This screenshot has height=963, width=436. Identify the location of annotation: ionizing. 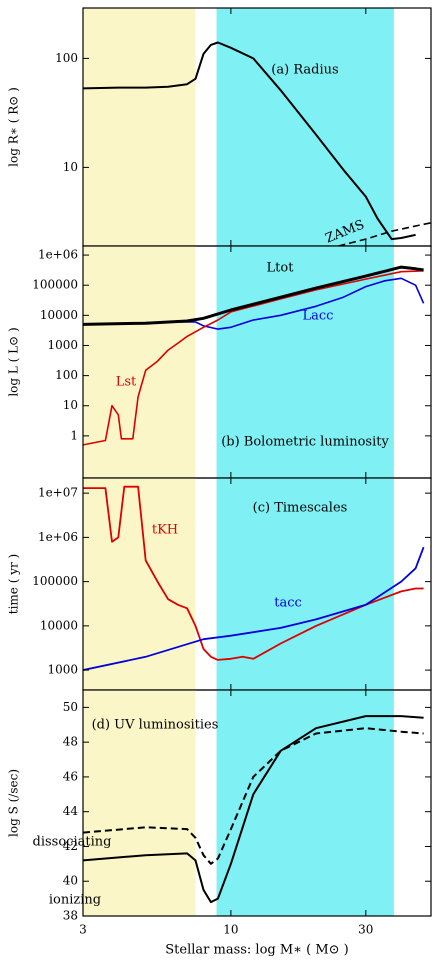
(75, 900).